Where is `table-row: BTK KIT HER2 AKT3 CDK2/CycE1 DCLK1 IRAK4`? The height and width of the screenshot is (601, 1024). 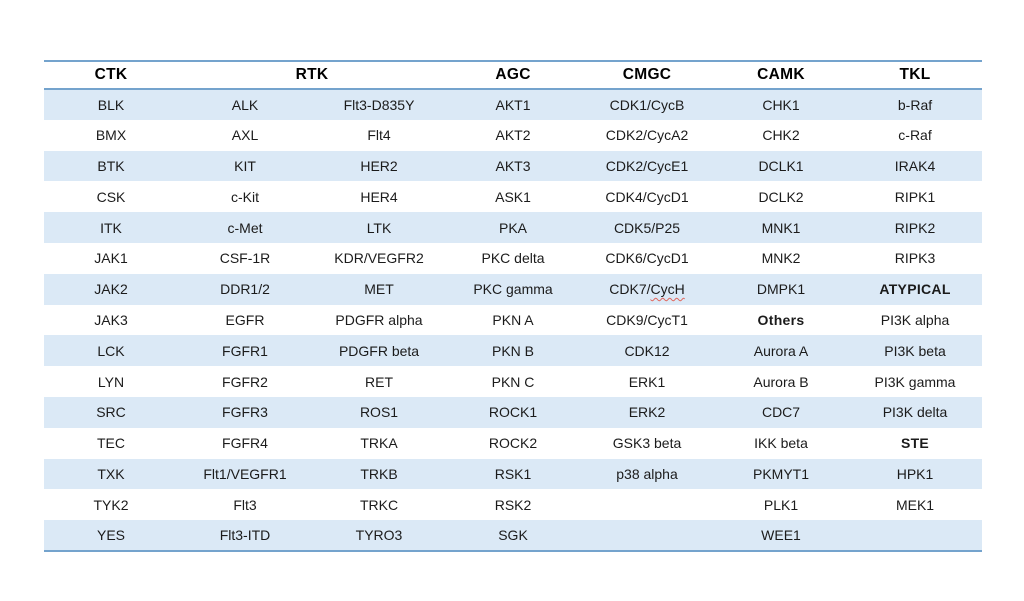
table-row: BTK KIT HER2 AKT3 CDK2/CycE1 DCLK1 IRAK4 is located at coordinates (513, 166).